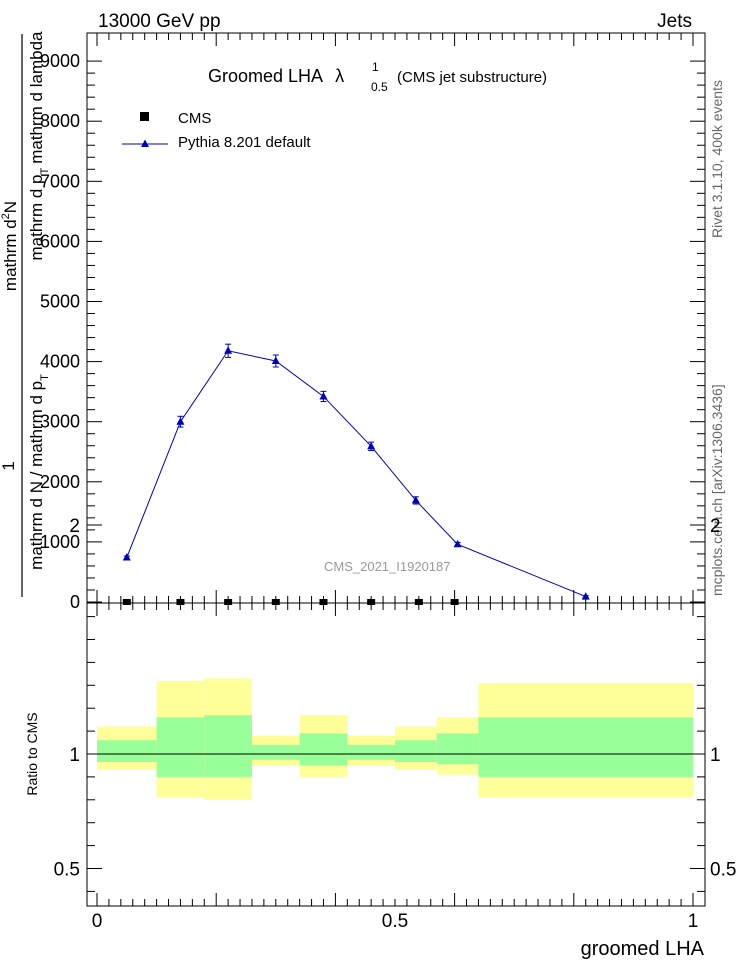 Image resolution: width=746 pixels, height=972 pixels. Describe the element at coordinates (60, 482) in the screenshot. I see `main-ytick-label: 2000` at that location.